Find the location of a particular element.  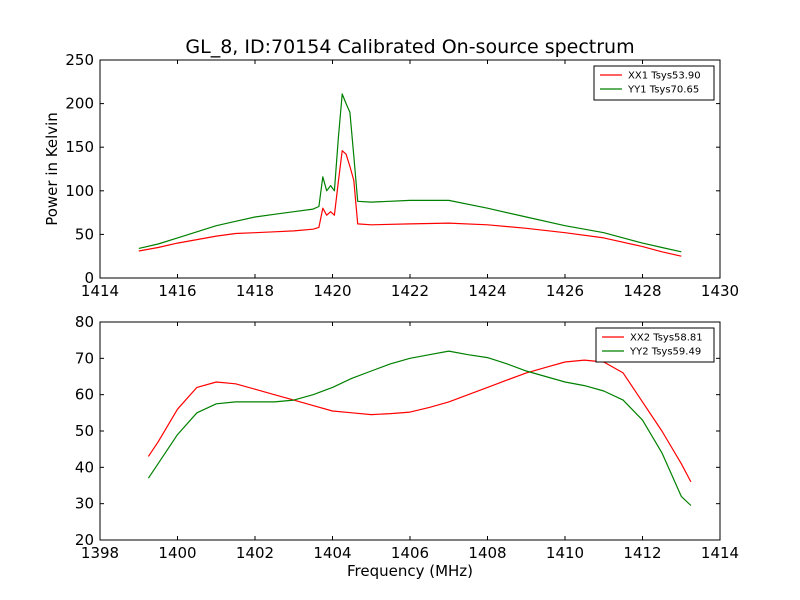

legend: XX2 Tsys58.81 YY2 Tsys59.49 is located at coordinates (655, 345).